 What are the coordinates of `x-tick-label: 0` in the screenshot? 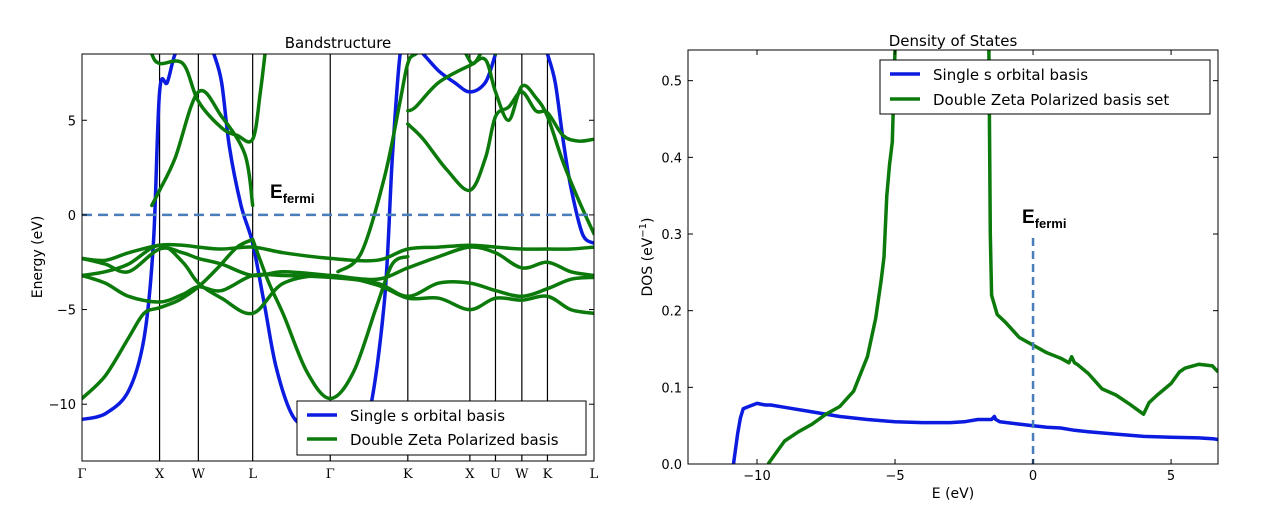 It's located at (1033, 476).